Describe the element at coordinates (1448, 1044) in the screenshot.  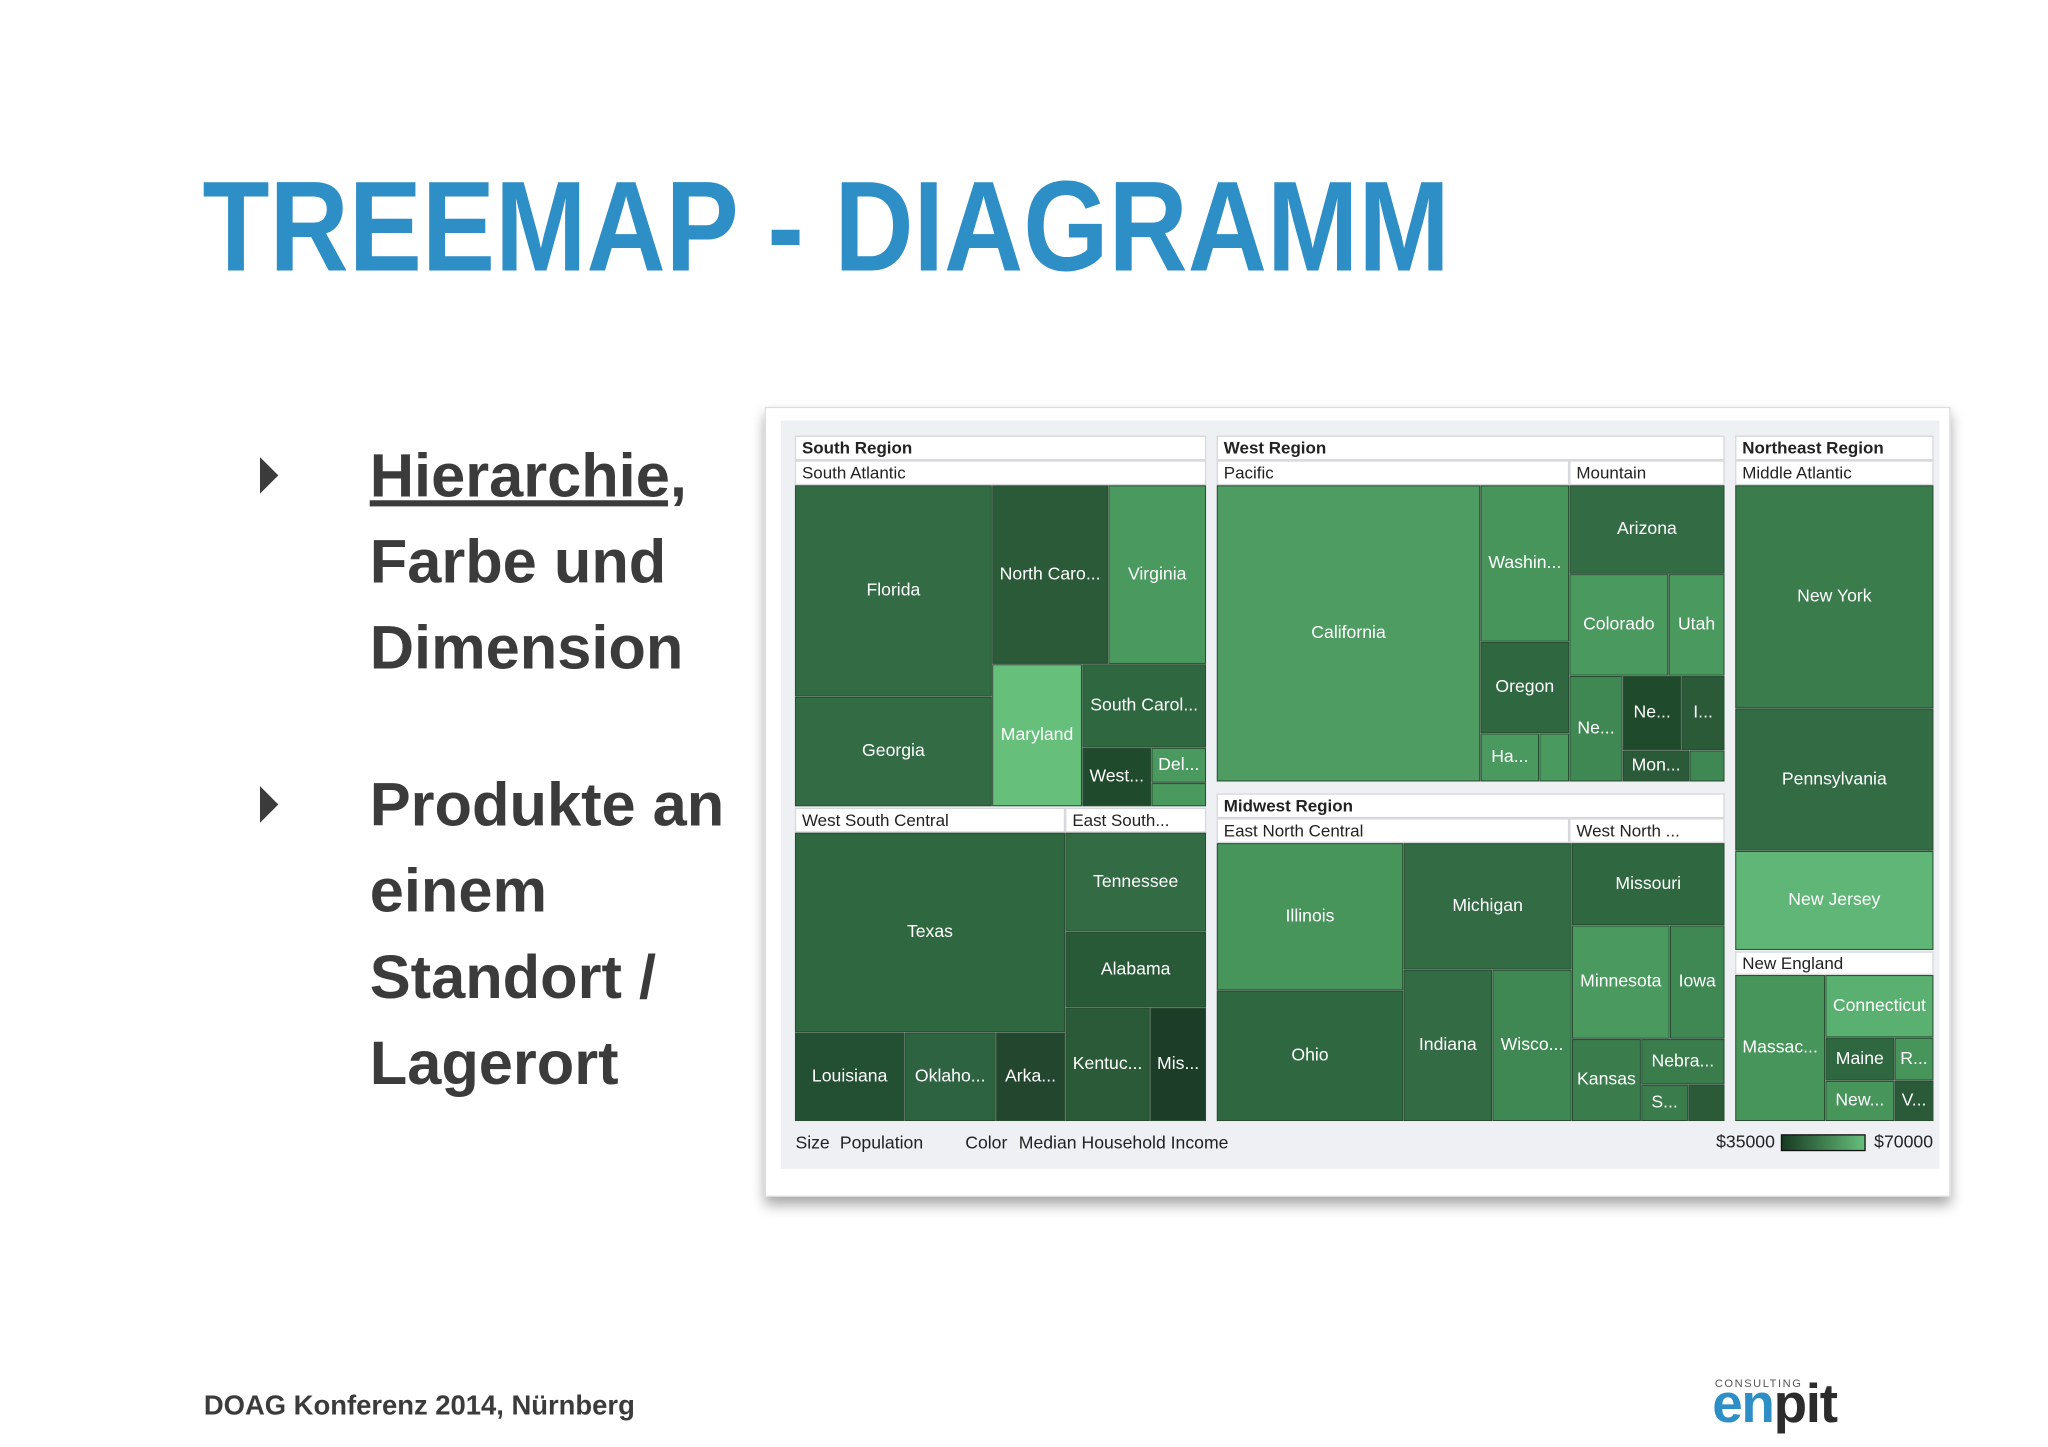
I see `cell-label: Indiana` at that location.